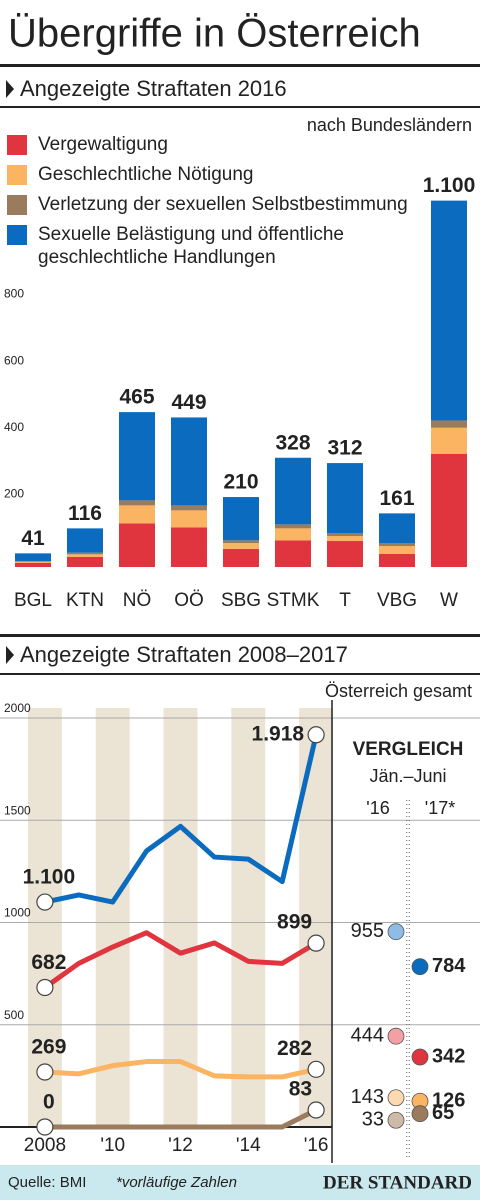 The image size is (480, 1200). I want to click on section-title: Angezeigte Straftaten 2016, so click(153, 88).